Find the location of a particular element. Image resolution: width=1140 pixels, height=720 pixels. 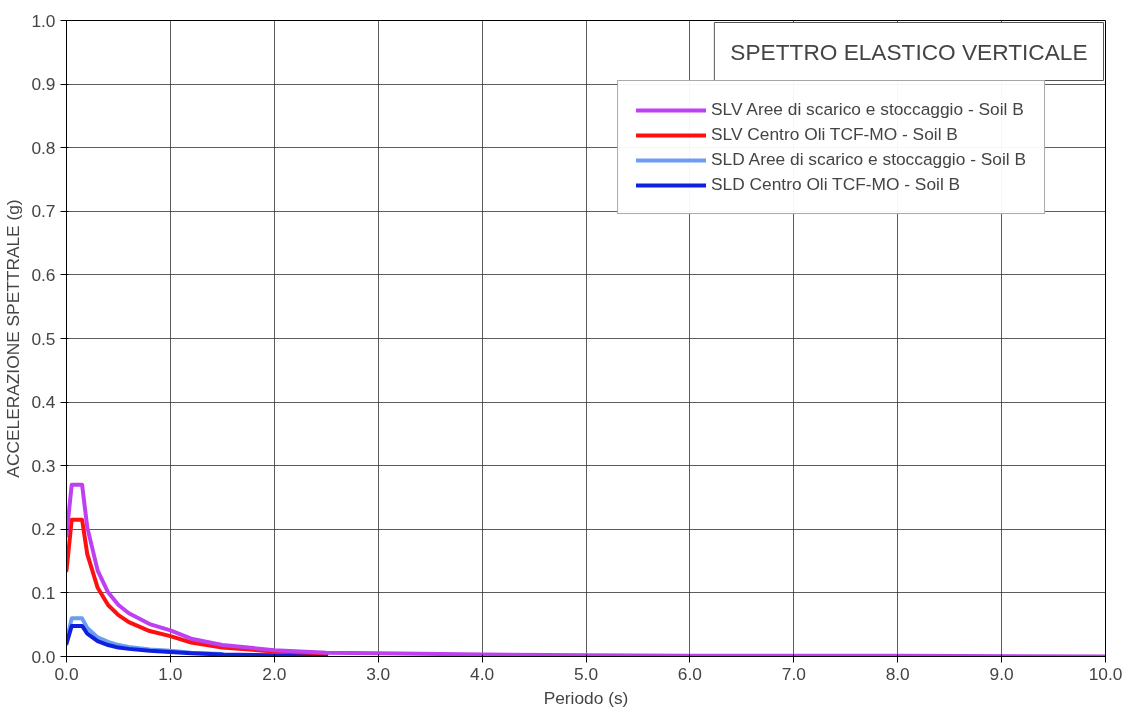

x-tick-label: 9.0 is located at coordinates (1001, 673).